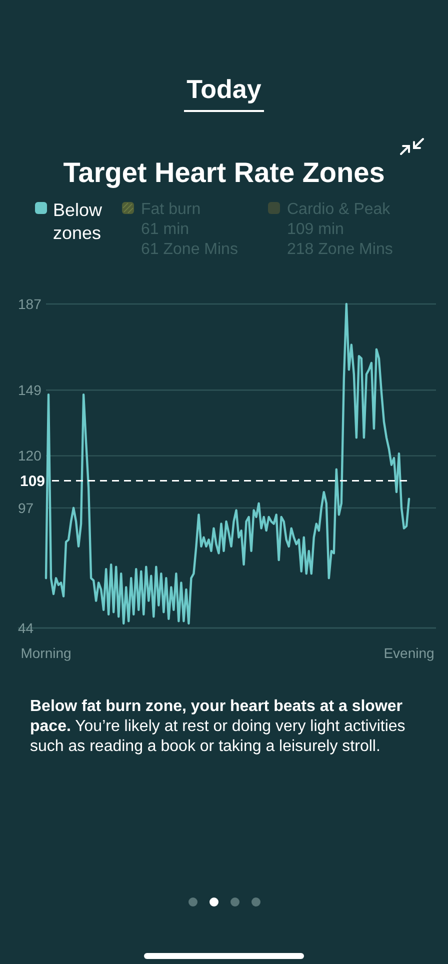  What do you see at coordinates (30, 304) in the screenshot?
I see `y-tick-label: 187` at bounding box center [30, 304].